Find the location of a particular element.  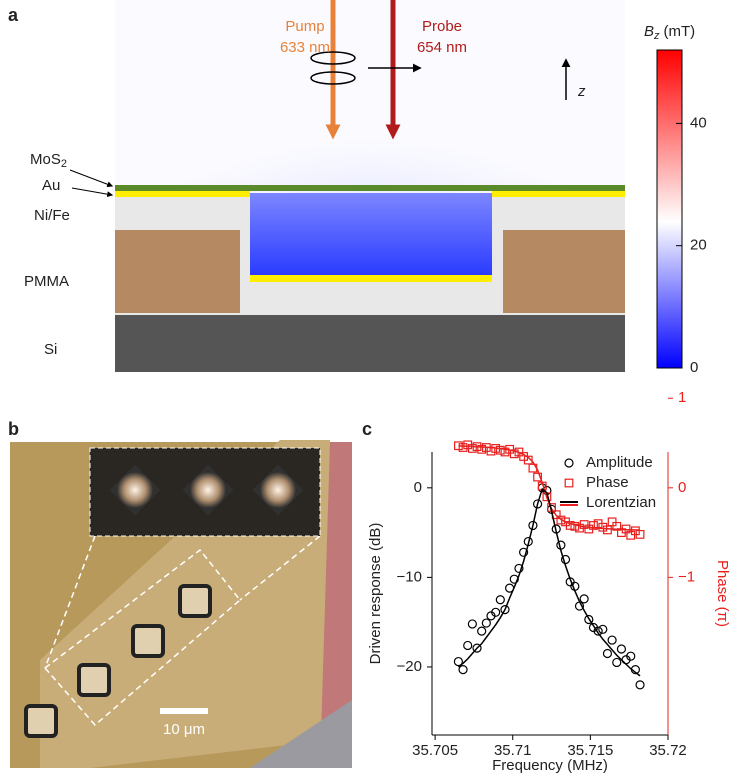

panel-label: b is located at coordinates (13, 429).